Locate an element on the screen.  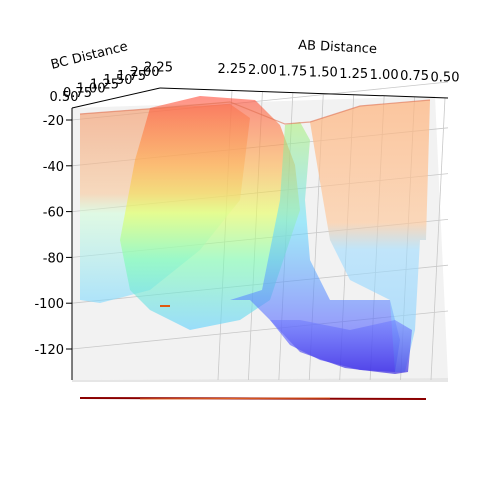
x-tick-label: 2.00 is located at coordinates (262, 70).